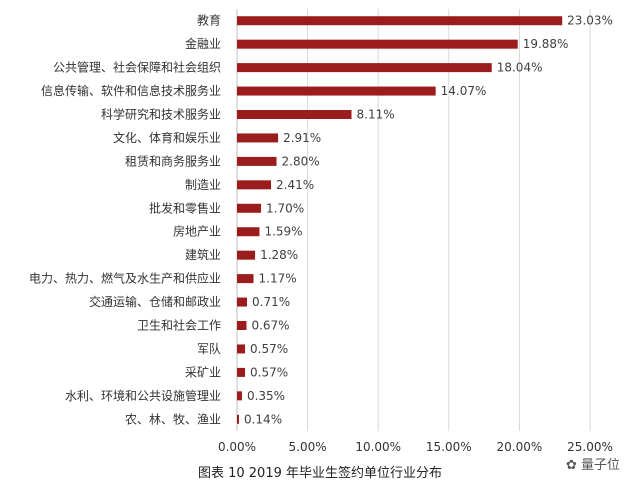  Describe the element at coordinates (285, 208) in the screenshot. I see `data-label: 1.70%` at that location.